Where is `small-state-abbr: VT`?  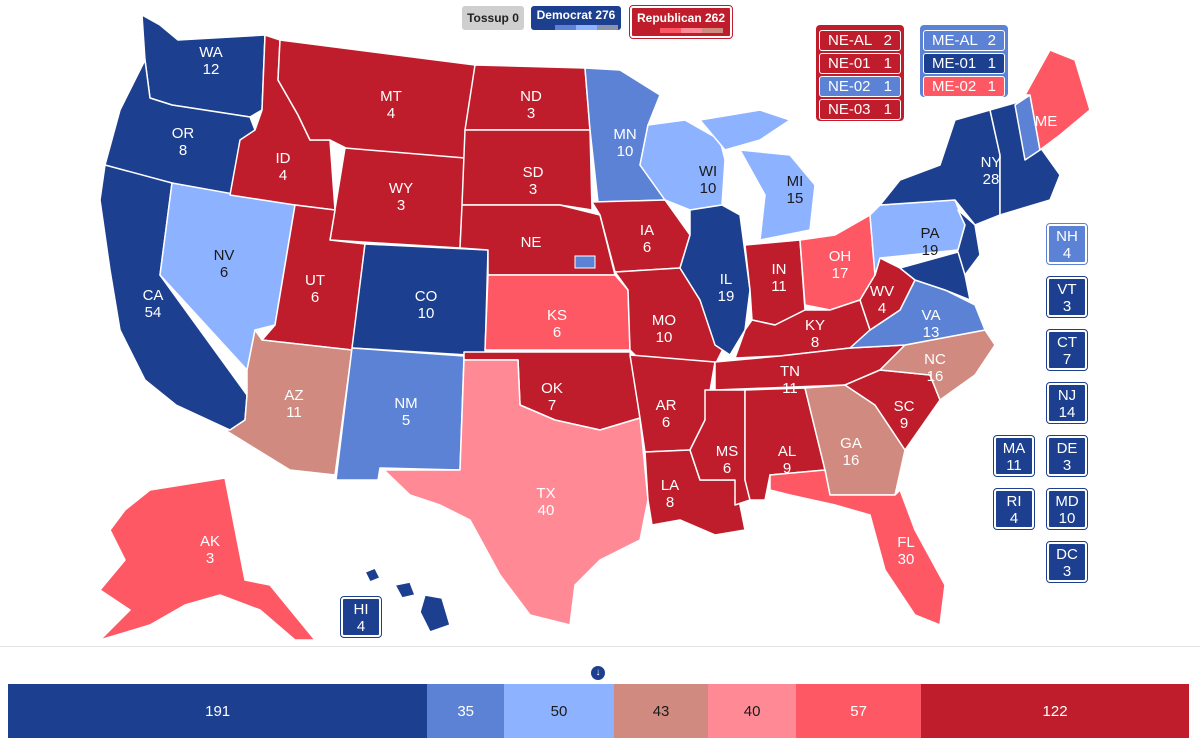
small-state-abbr: VT is located at coordinates (1067, 289).